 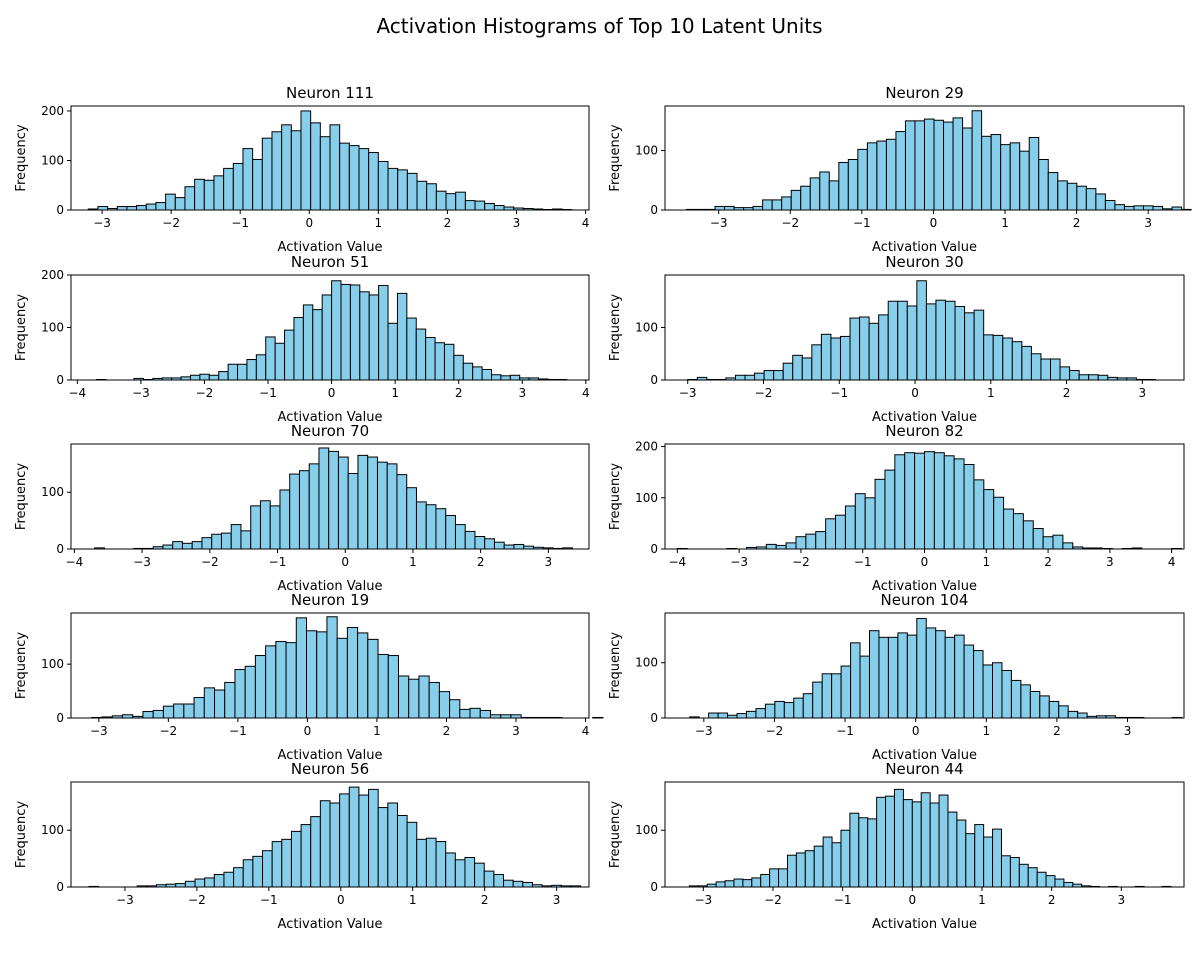 I want to click on y-tick-label: 100, so click(x=52, y=664).